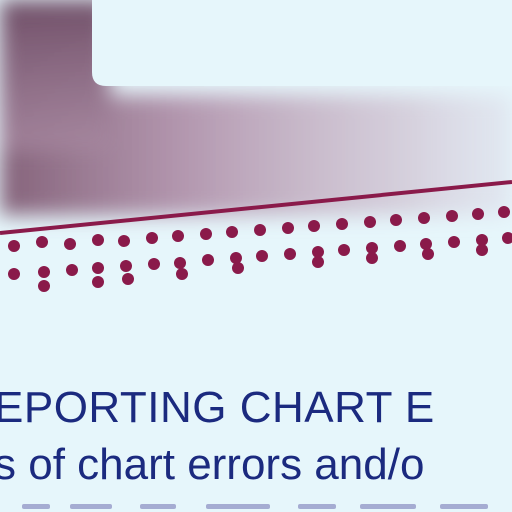  I want to click on light-panel, so click(302, 43).